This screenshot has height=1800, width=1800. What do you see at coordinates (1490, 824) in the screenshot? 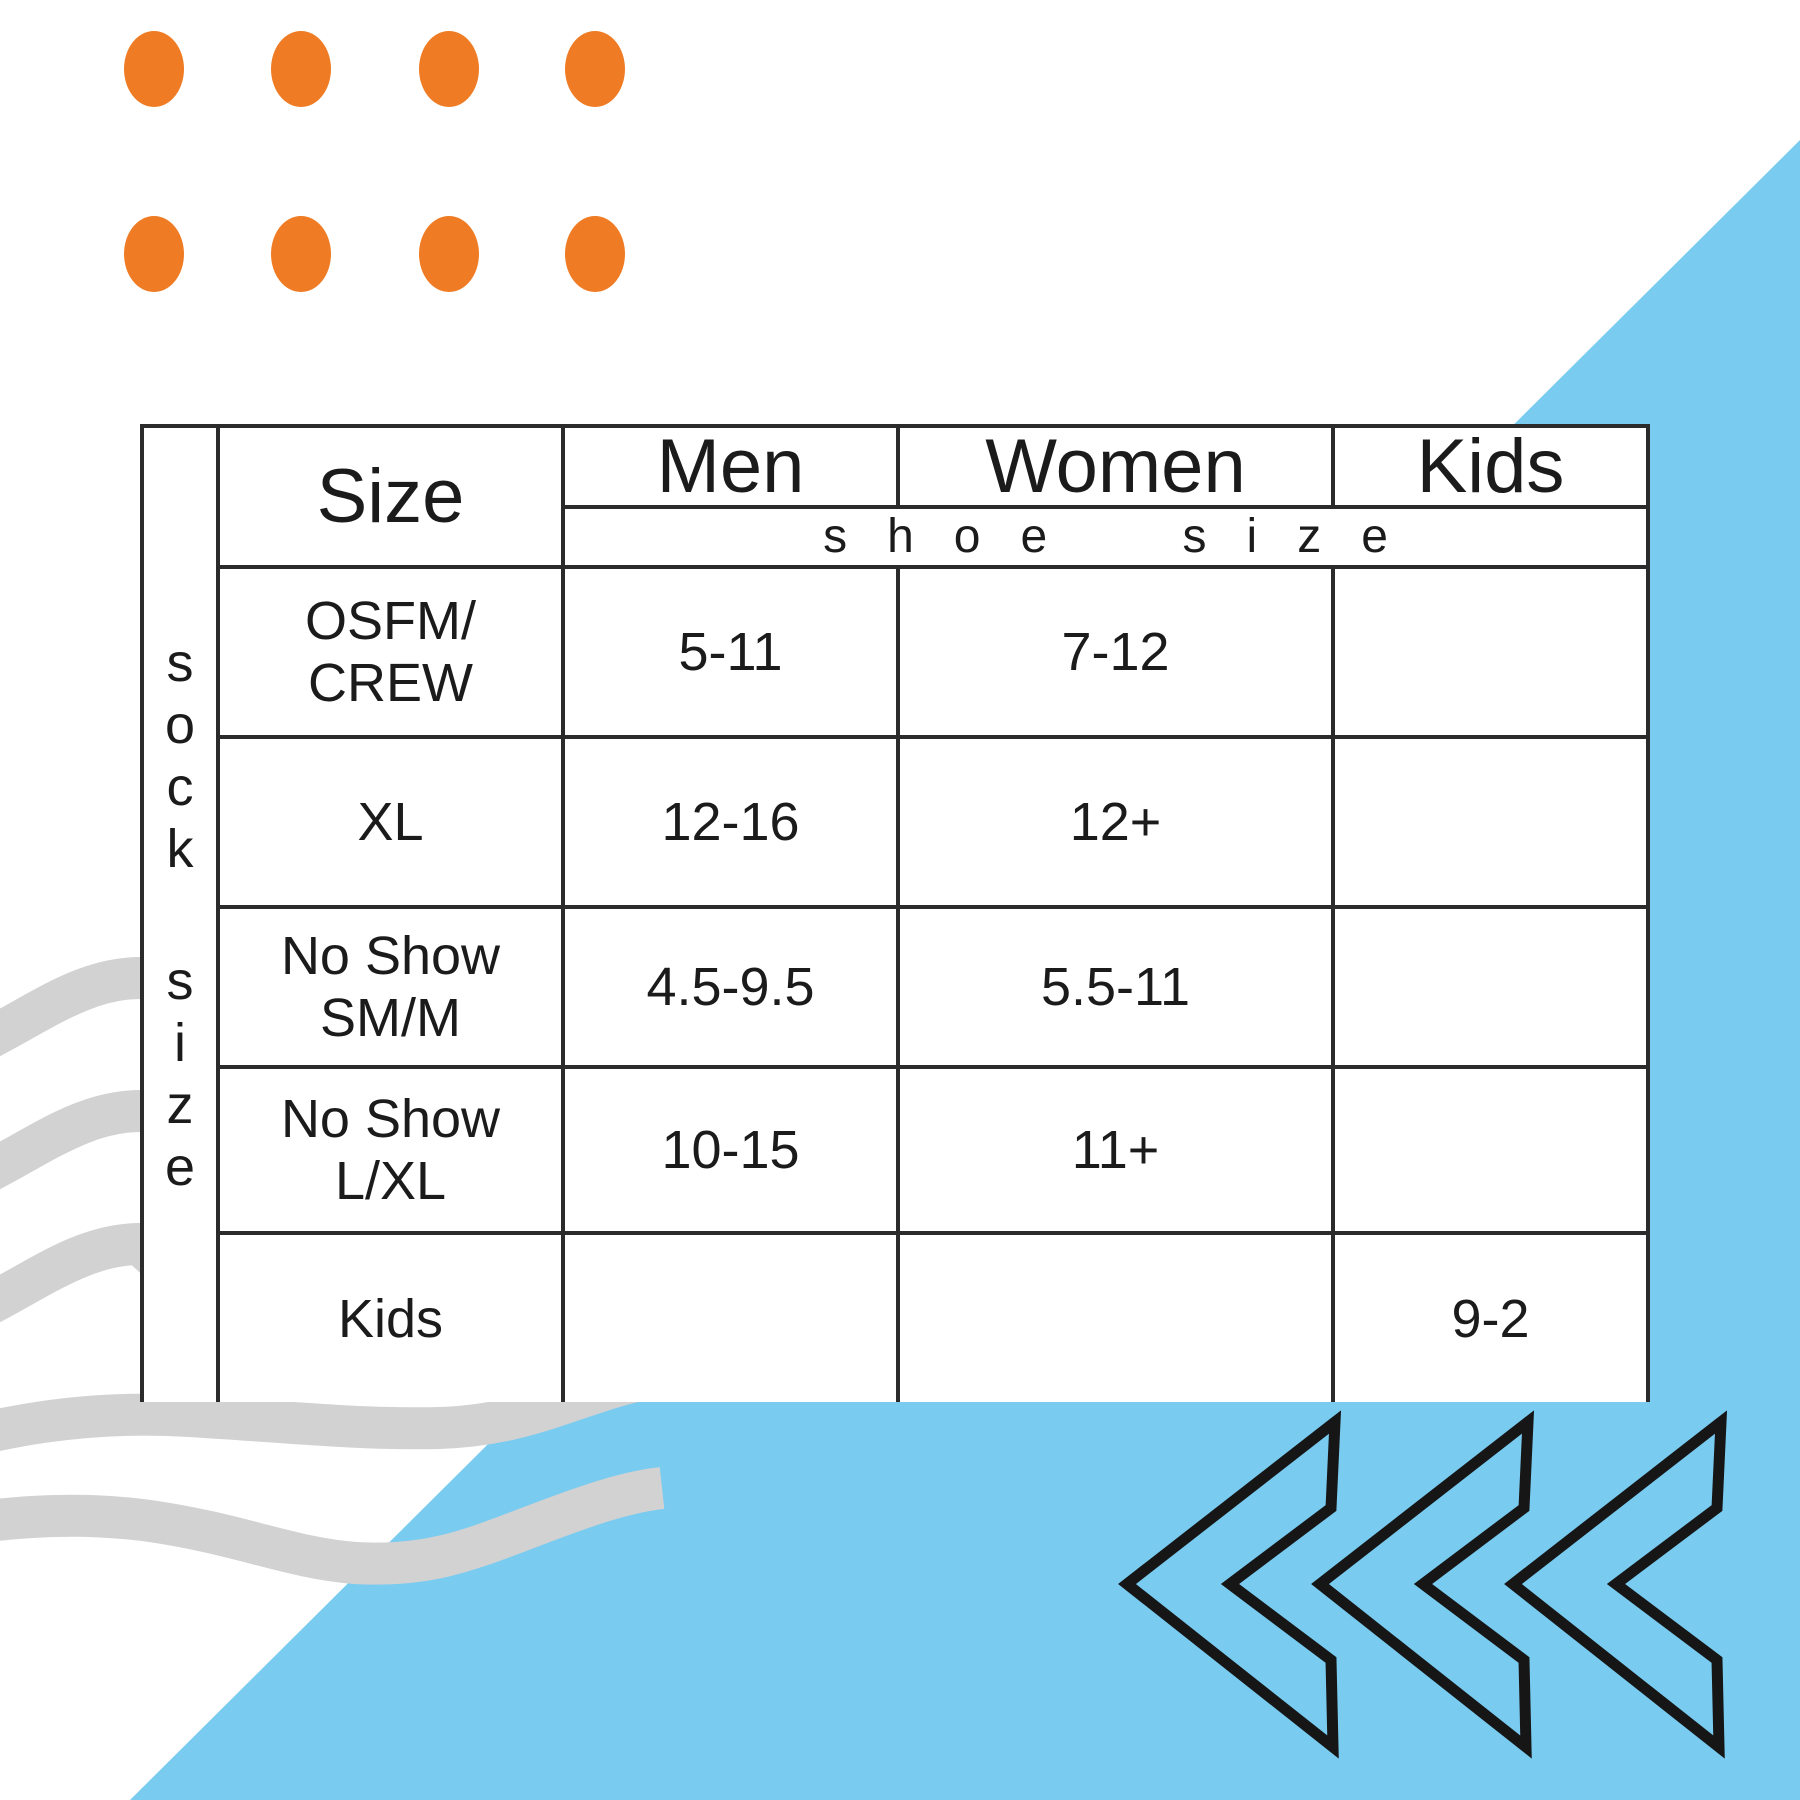
I see `cell-xl-kids` at bounding box center [1490, 824].